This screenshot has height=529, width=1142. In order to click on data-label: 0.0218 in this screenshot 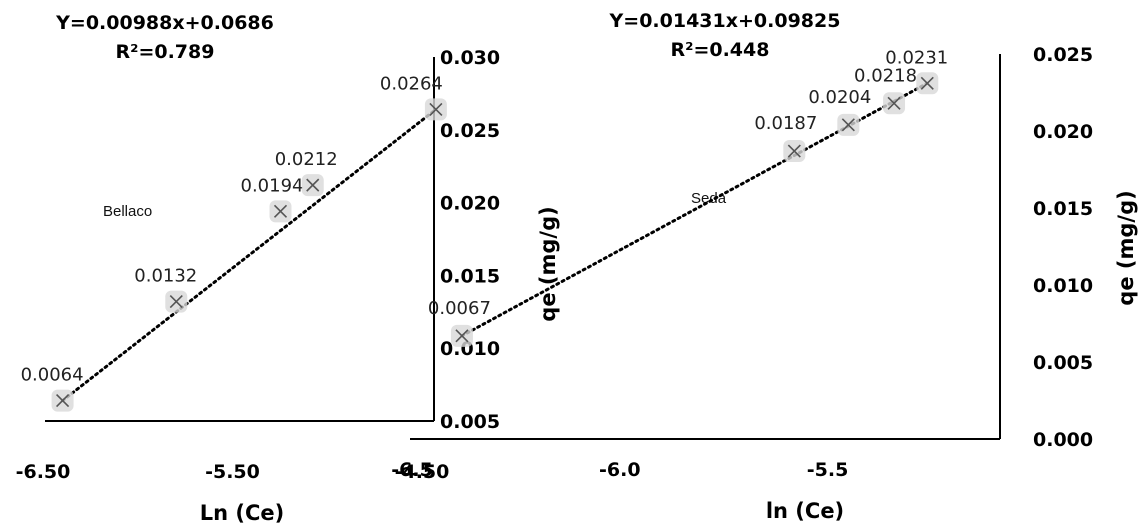, I will do `click(885, 75)`.